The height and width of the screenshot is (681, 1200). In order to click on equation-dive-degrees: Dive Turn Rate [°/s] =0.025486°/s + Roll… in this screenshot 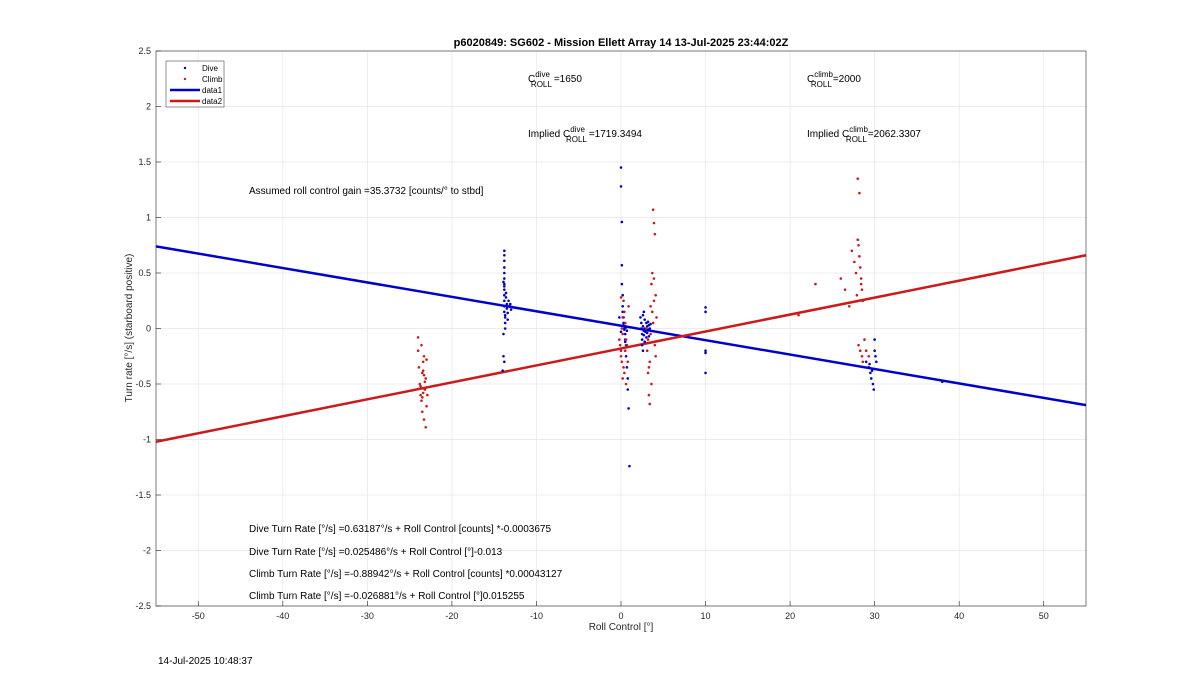, I will do `click(376, 552)`.